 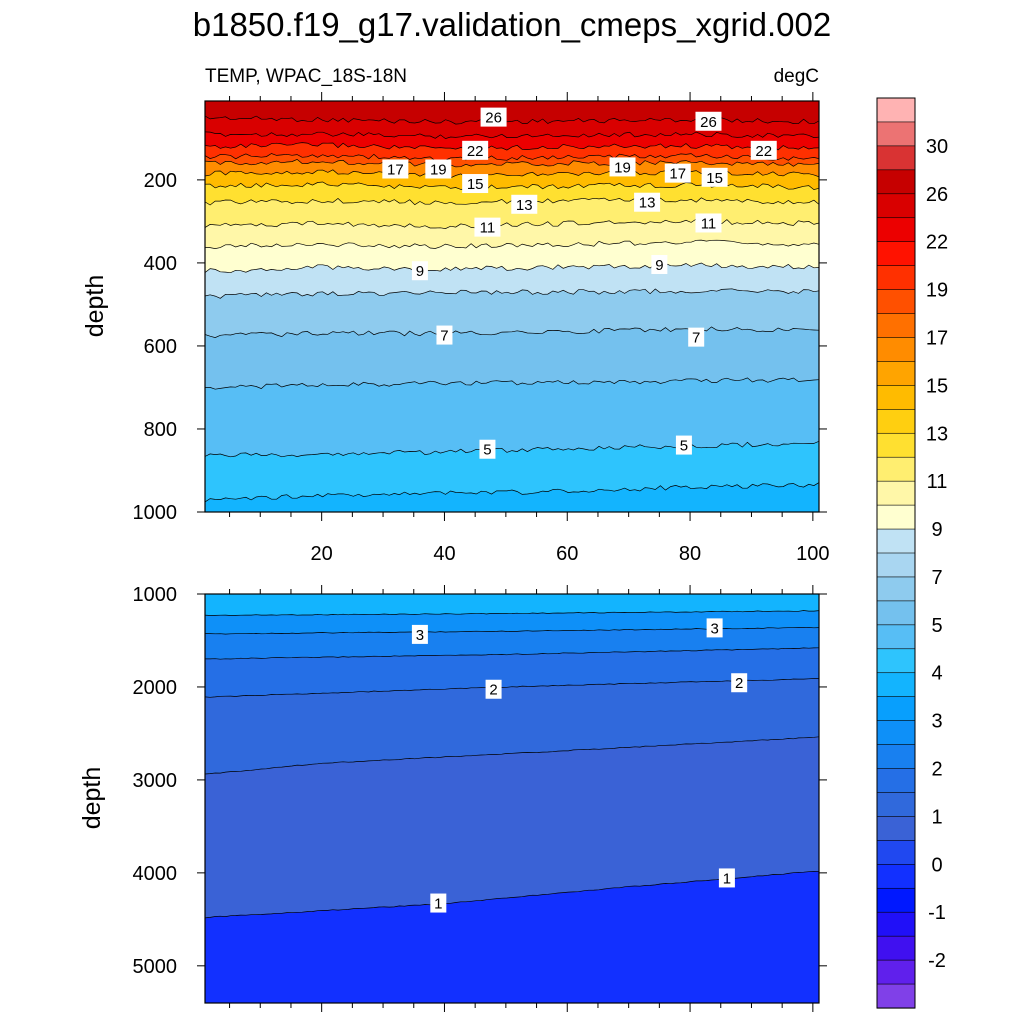 I want to click on colorbar-label: 5, so click(x=936, y=626).